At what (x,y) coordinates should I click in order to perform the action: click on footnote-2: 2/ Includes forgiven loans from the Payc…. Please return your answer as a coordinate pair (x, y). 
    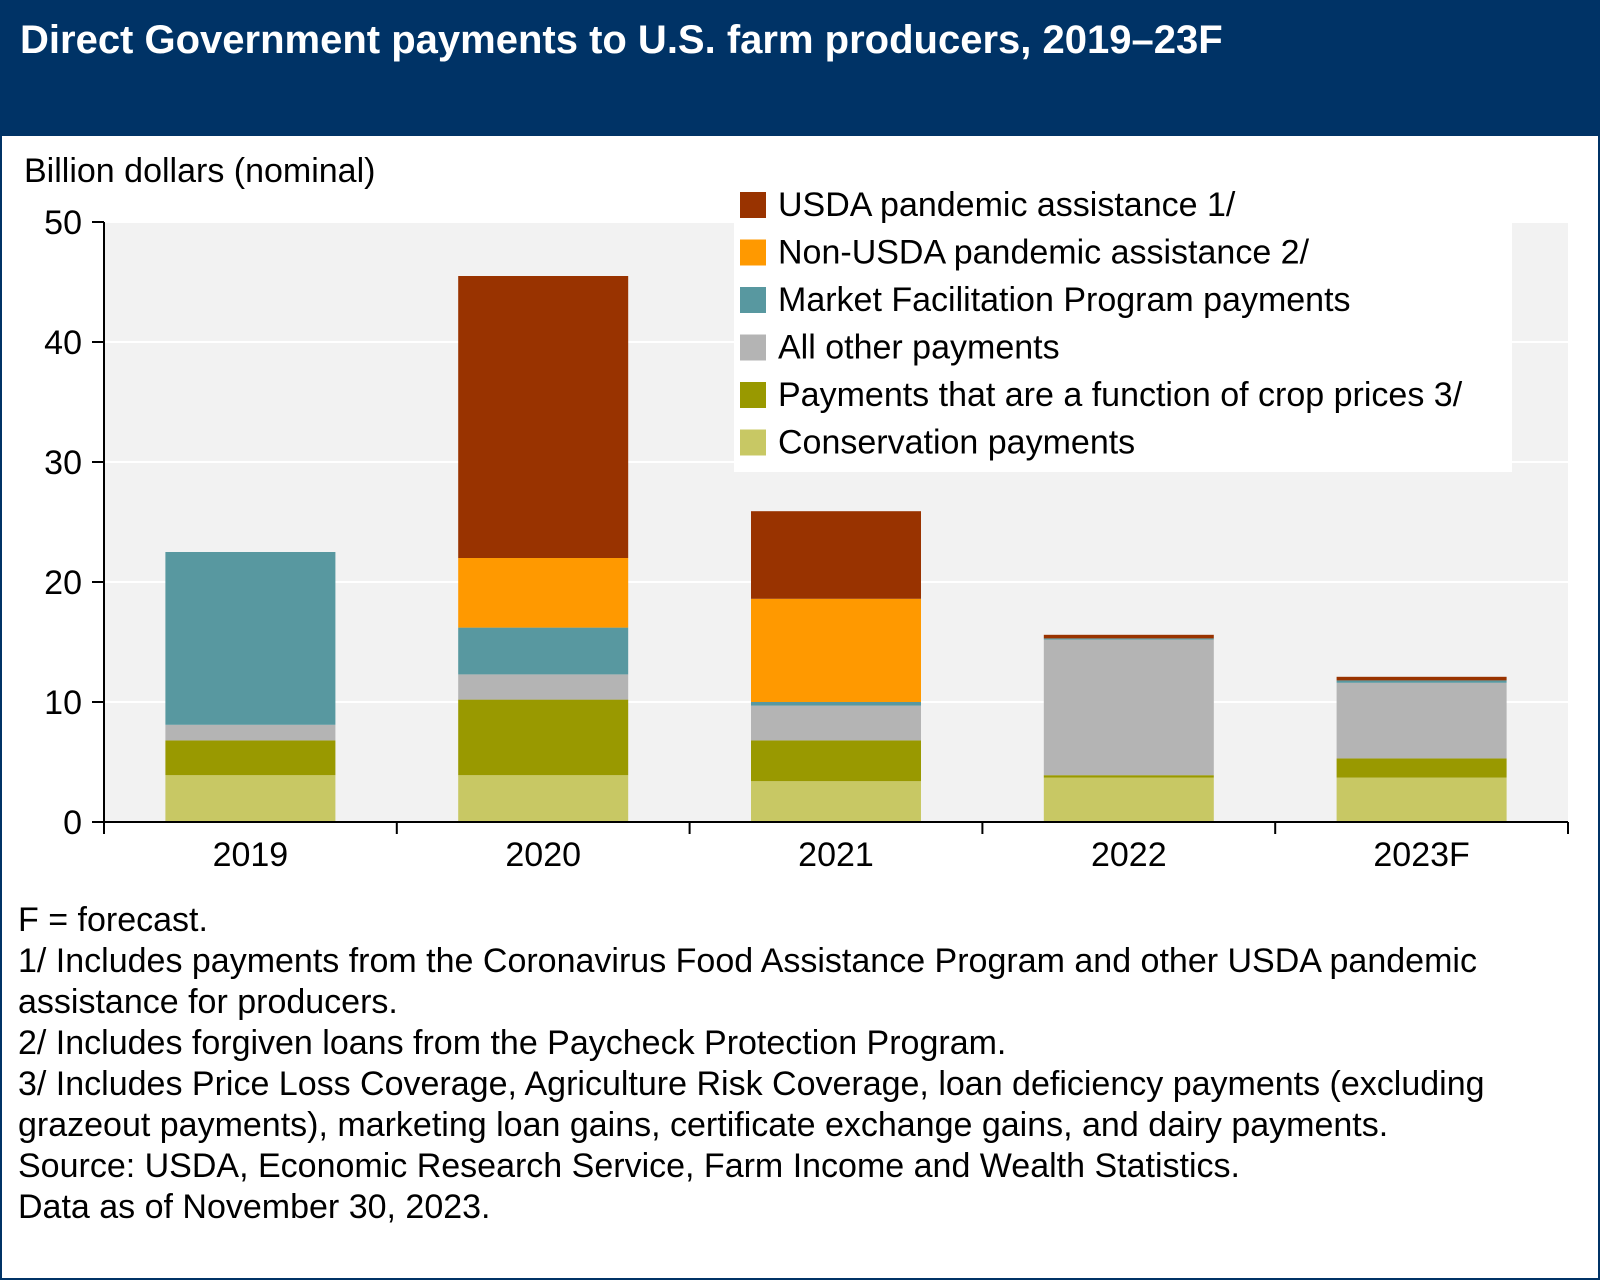
    Looking at the image, I should click on (512, 1043).